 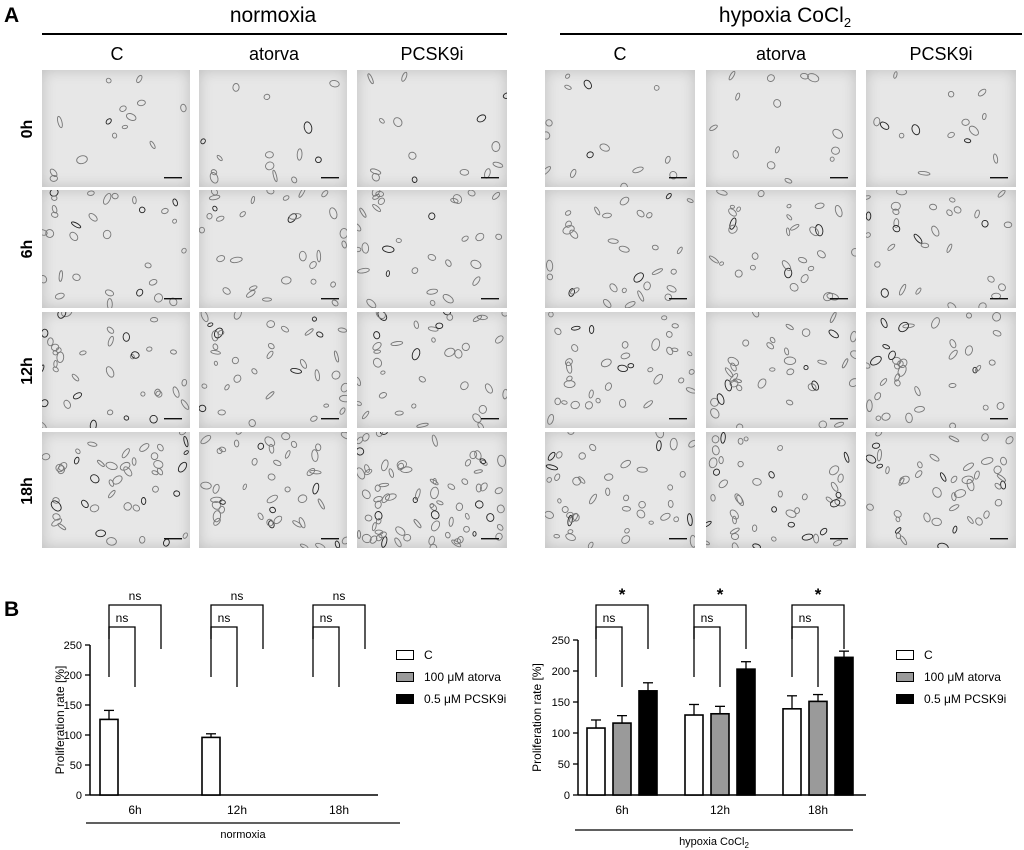 I want to click on normoxia-title-text: normoxia, so click(x=273, y=15).